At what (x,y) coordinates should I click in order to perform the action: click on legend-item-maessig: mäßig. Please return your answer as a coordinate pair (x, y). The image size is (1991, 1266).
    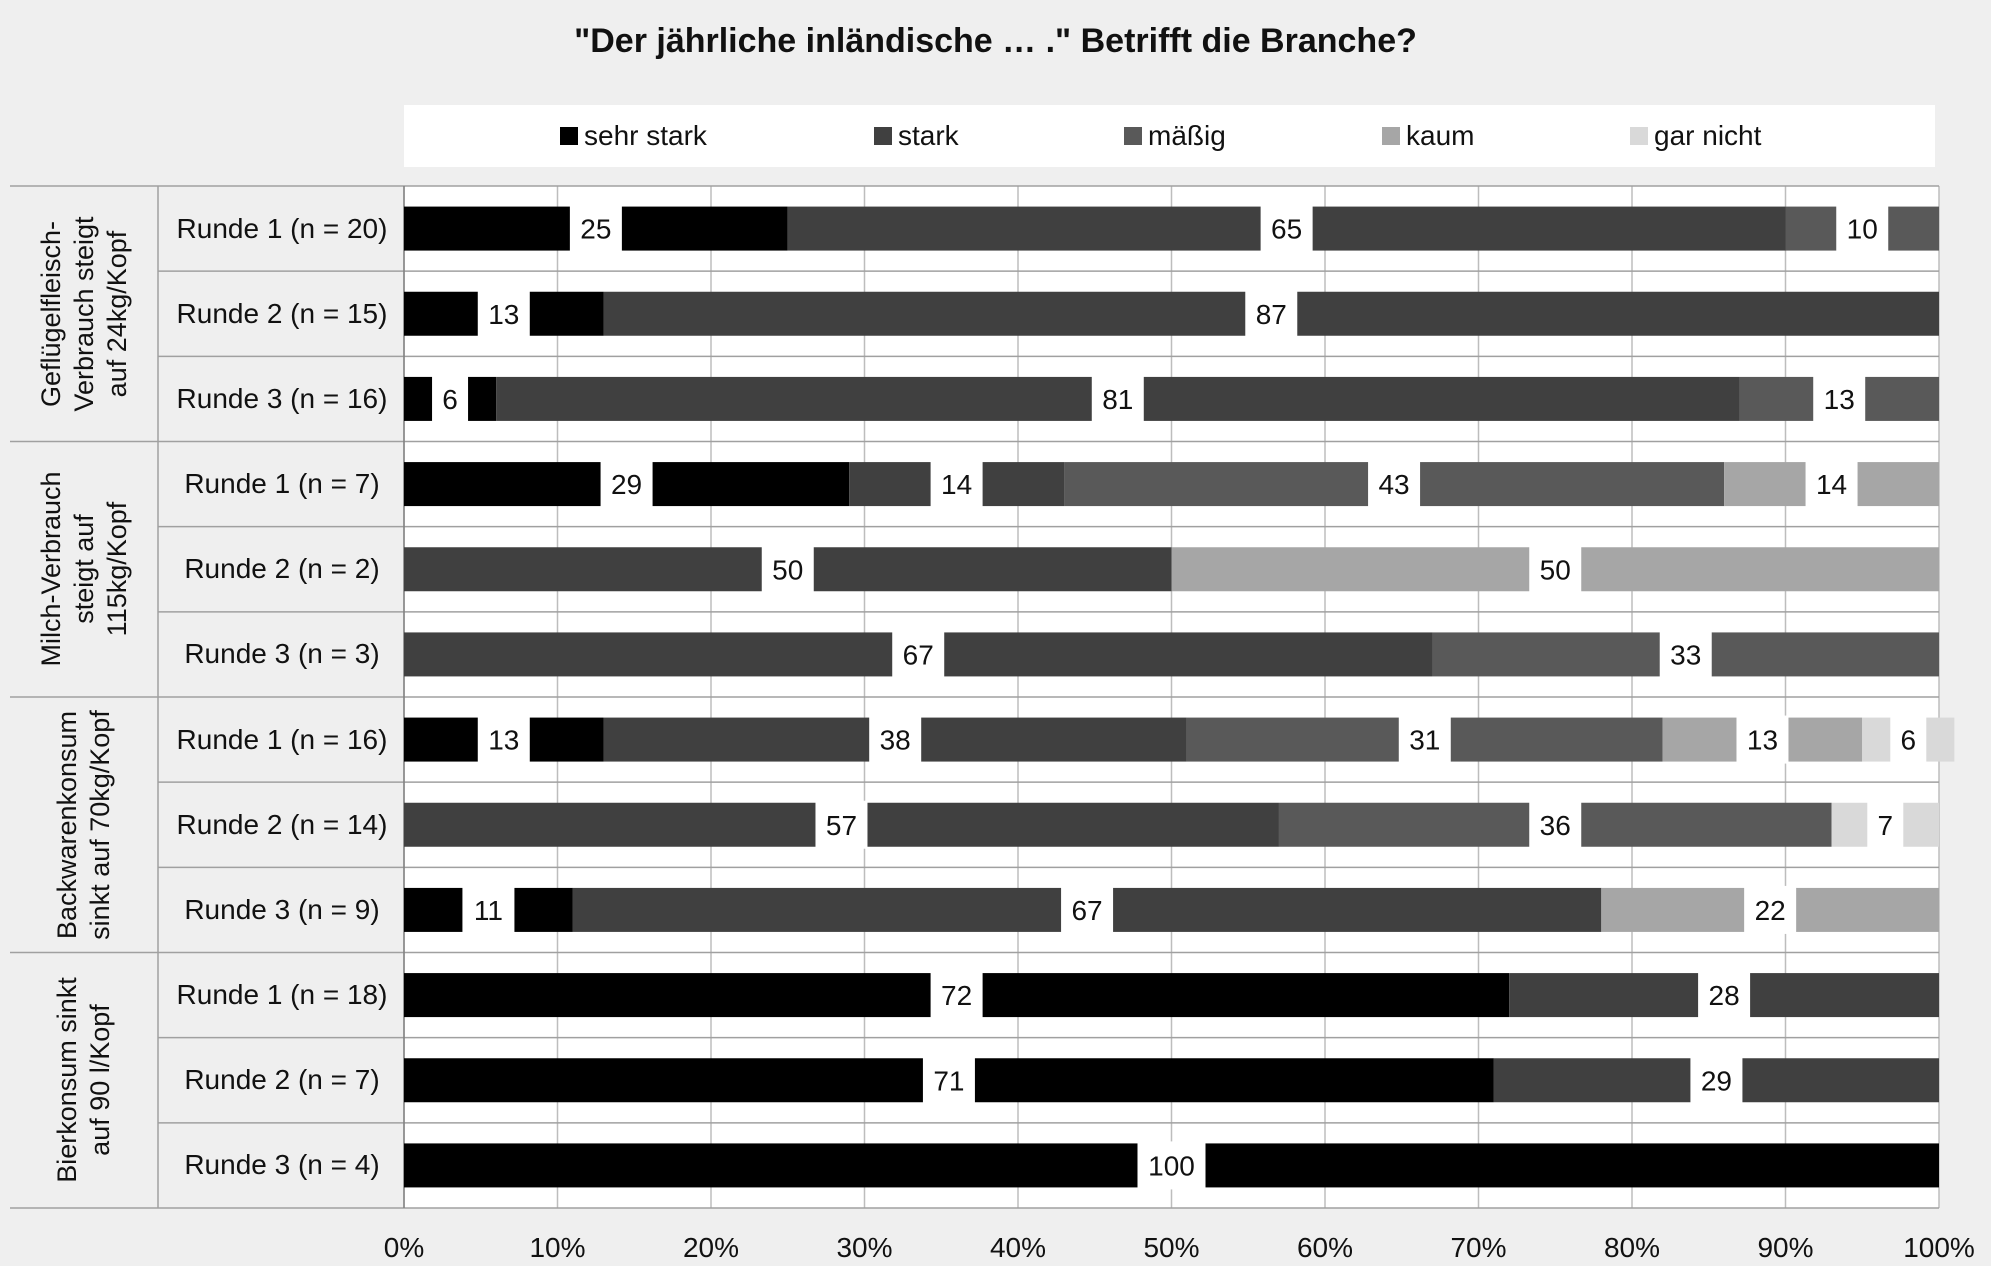
    Looking at the image, I should click on (1175, 135).